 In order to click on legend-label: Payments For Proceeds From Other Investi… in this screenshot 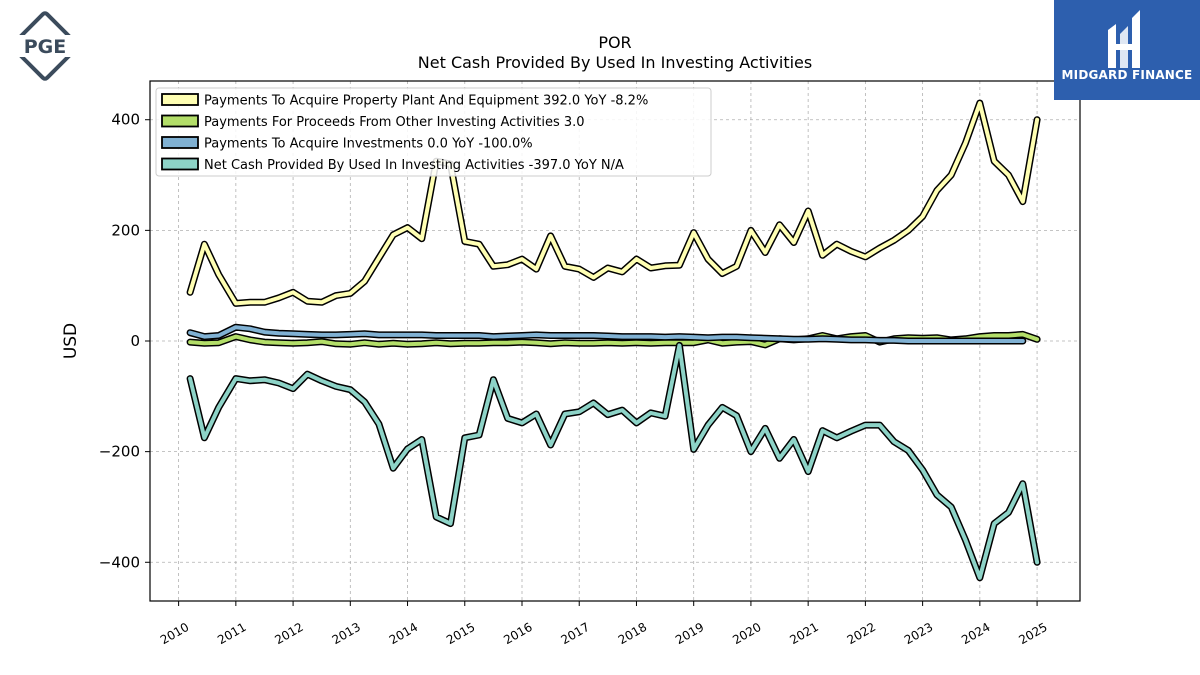, I will do `click(394, 122)`.